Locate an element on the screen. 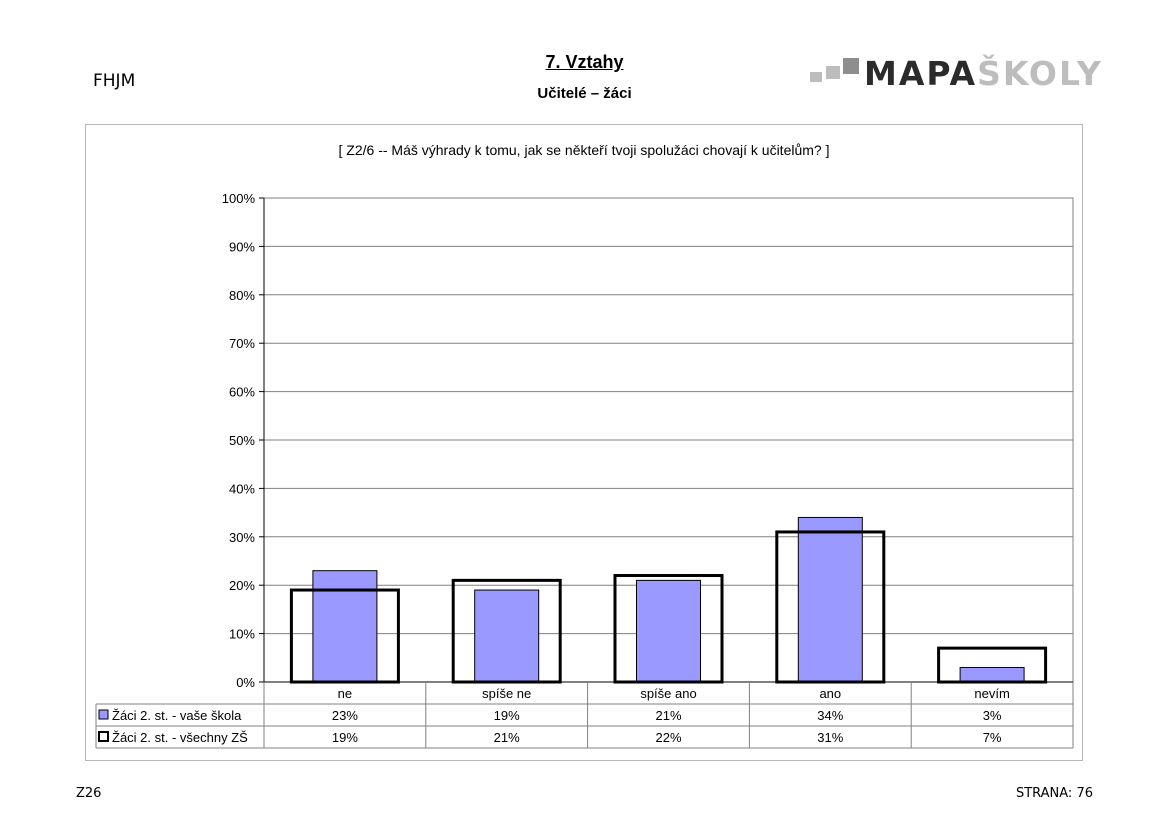 The height and width of the screenshot is (827, 1169). data-label-vsechny-zs: 21% is located at coordinates (507, 737).